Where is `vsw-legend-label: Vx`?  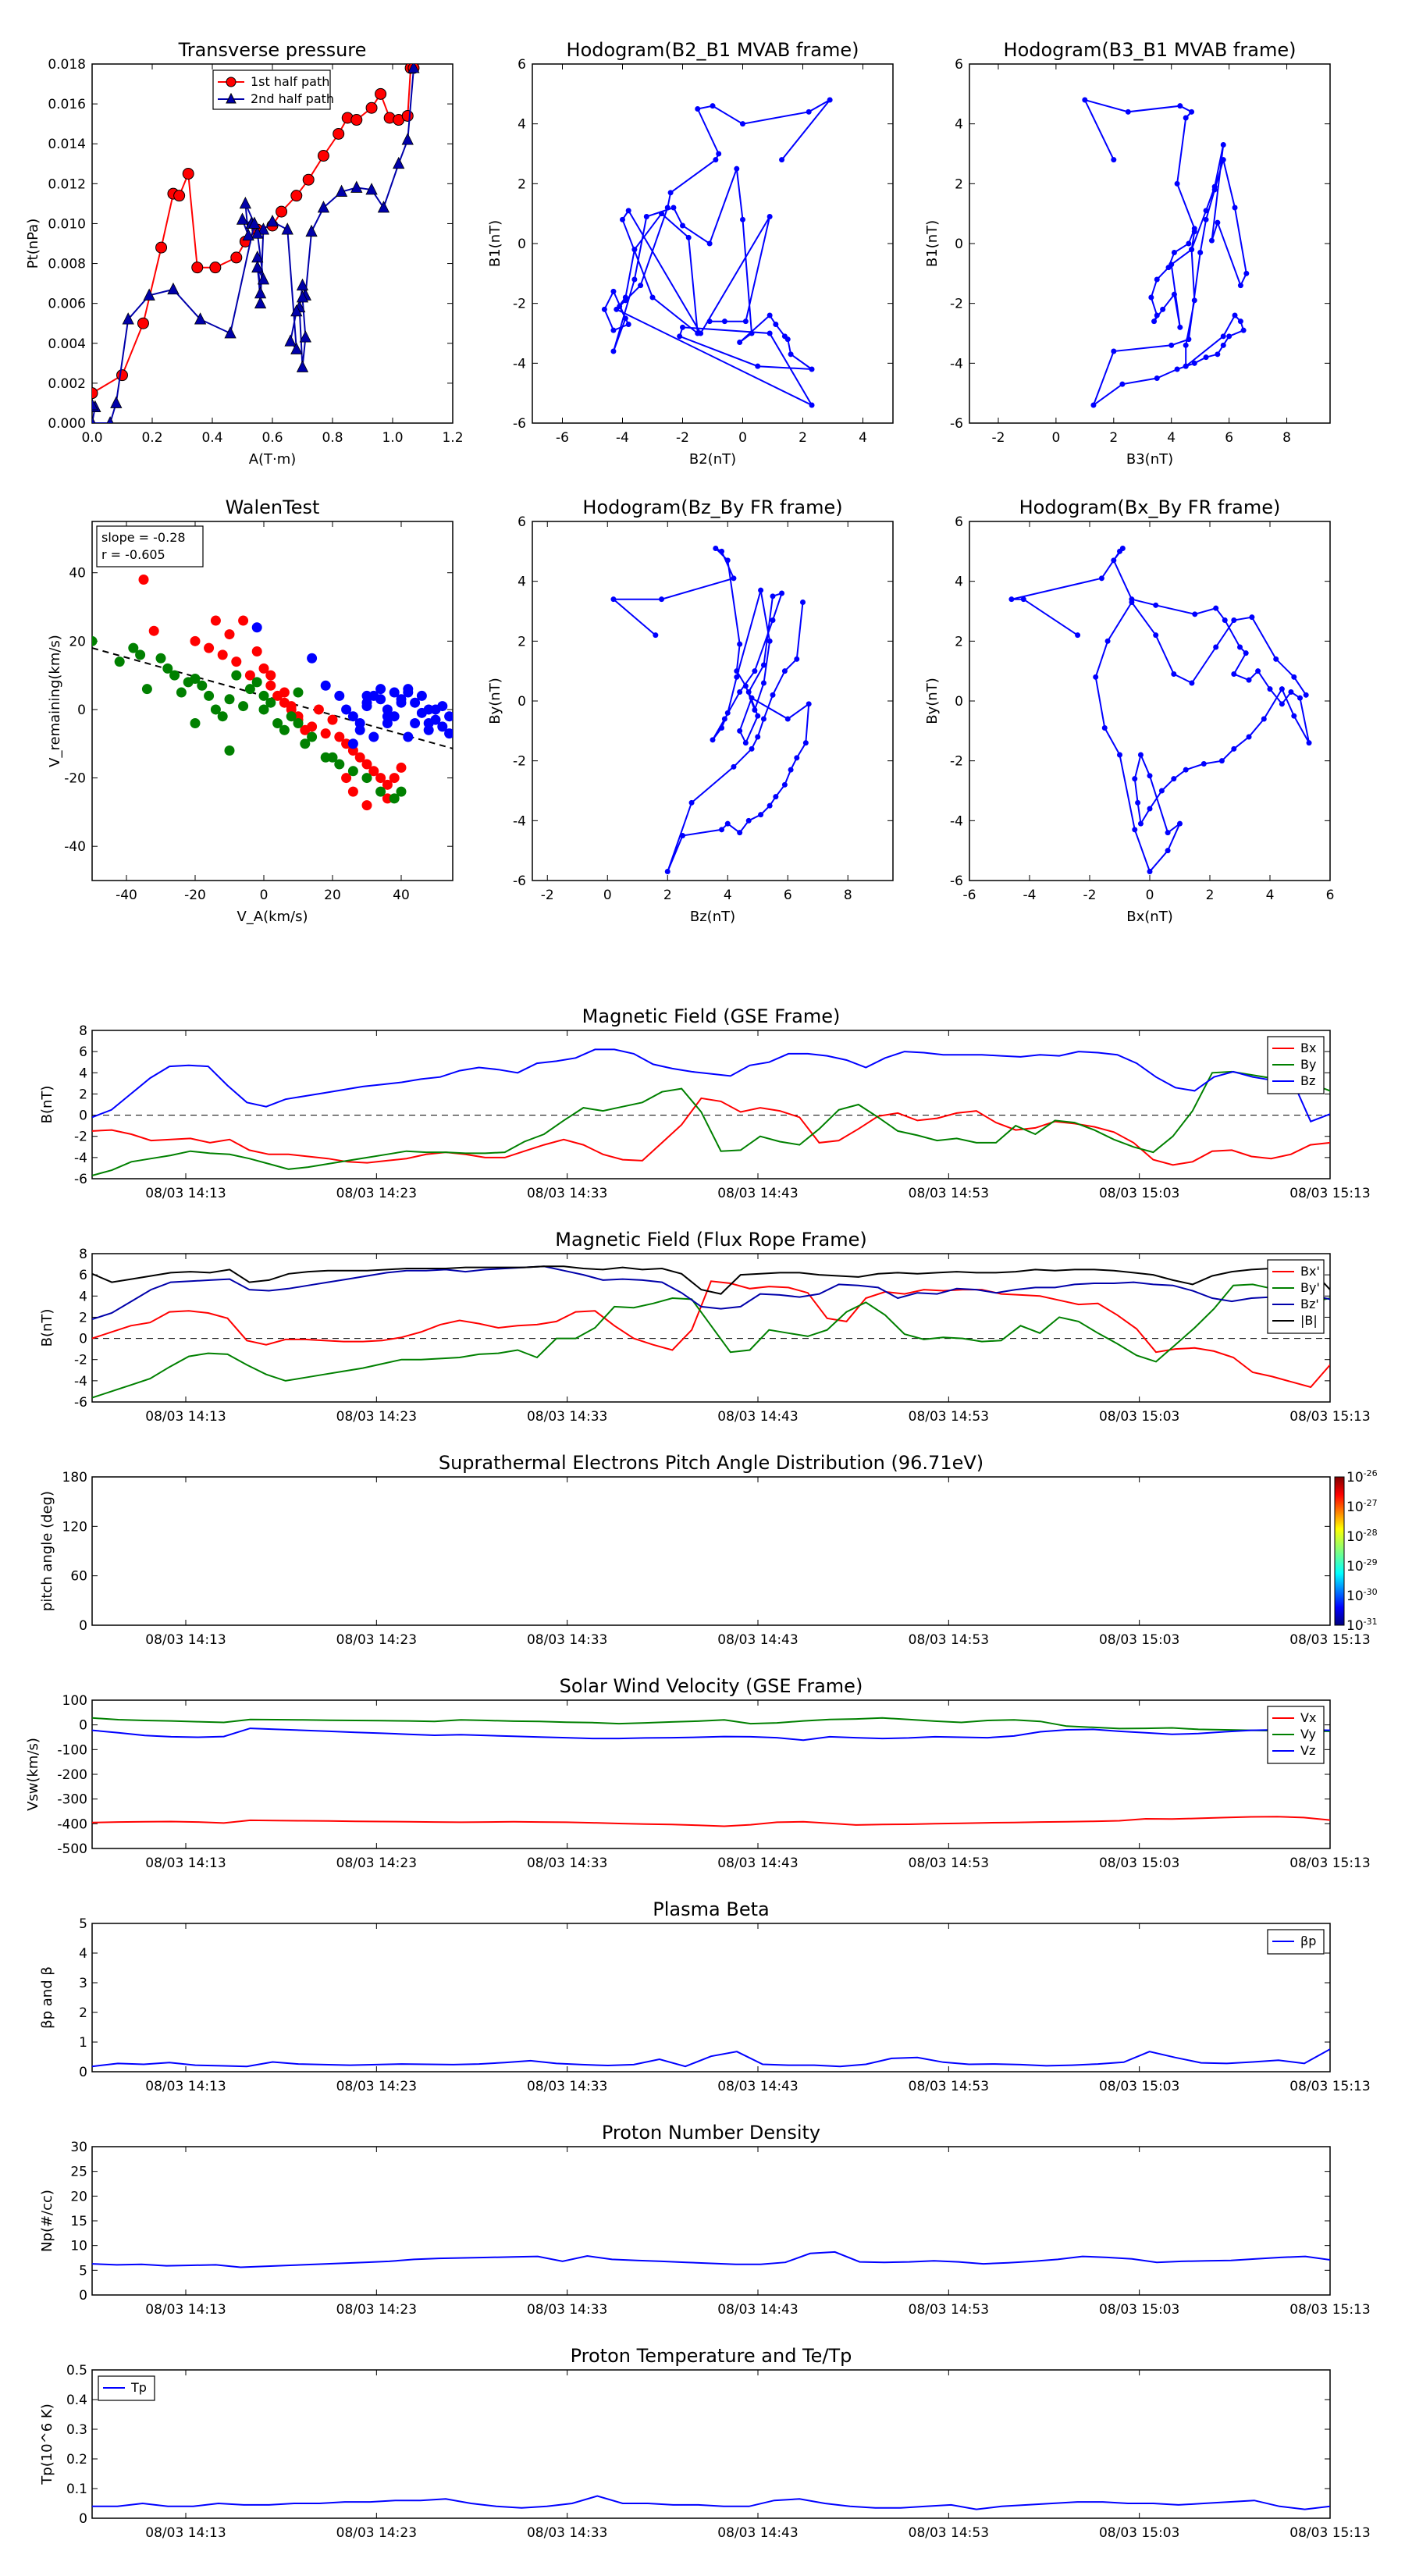 vsw-legend-label: Vx is located at coordinates (1308, 1717).